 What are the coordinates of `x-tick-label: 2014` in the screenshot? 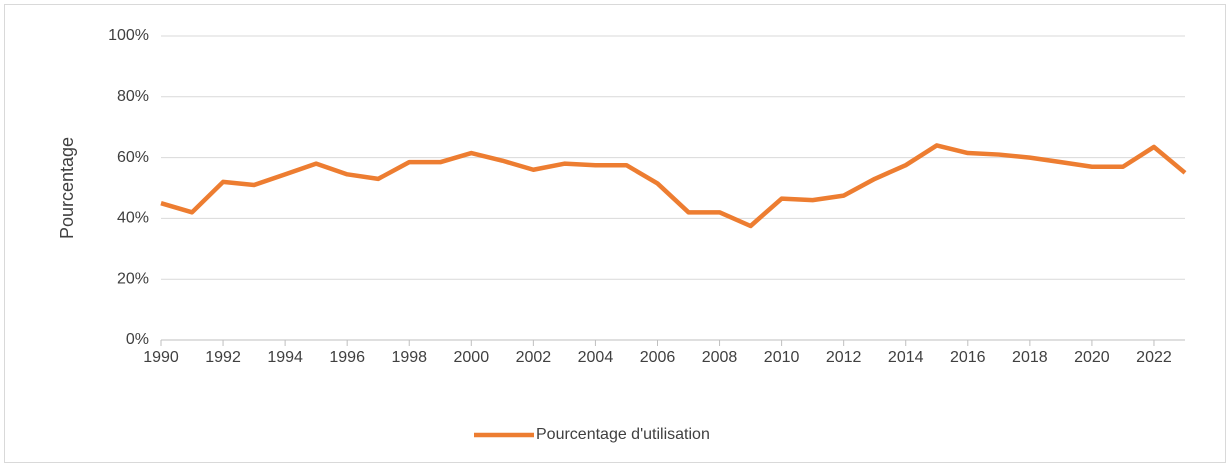 It's located at (906, 357).